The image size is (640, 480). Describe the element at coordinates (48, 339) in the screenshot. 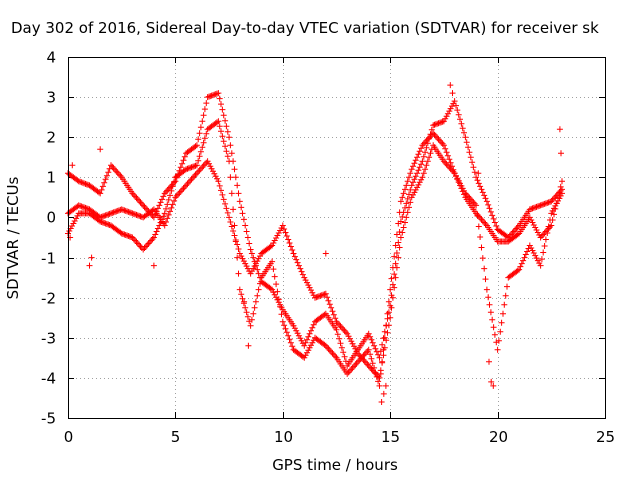

I see `y-tick-label: -3` at that location.